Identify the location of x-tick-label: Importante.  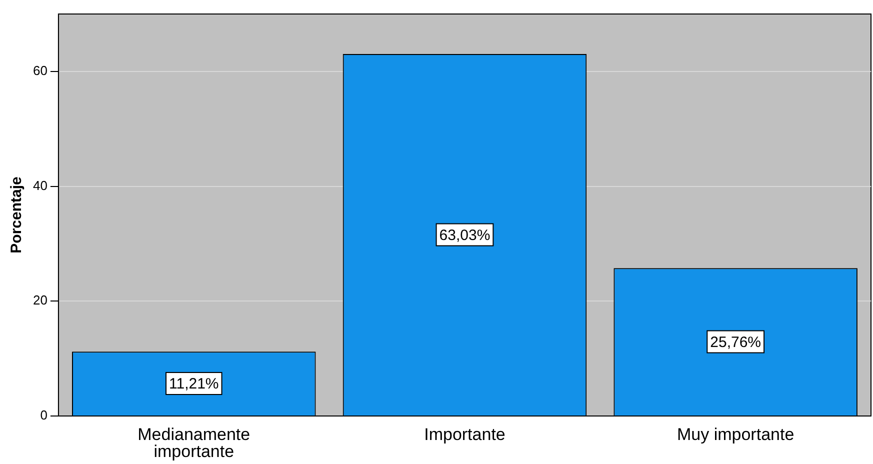
(465, 434).